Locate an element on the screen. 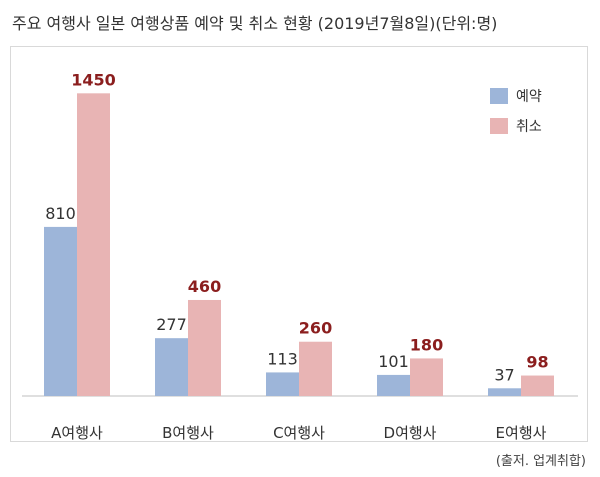 This screenshot has width=600, height=477. data-label-cancellation-2: 460 is located at coordinates (204, 286).